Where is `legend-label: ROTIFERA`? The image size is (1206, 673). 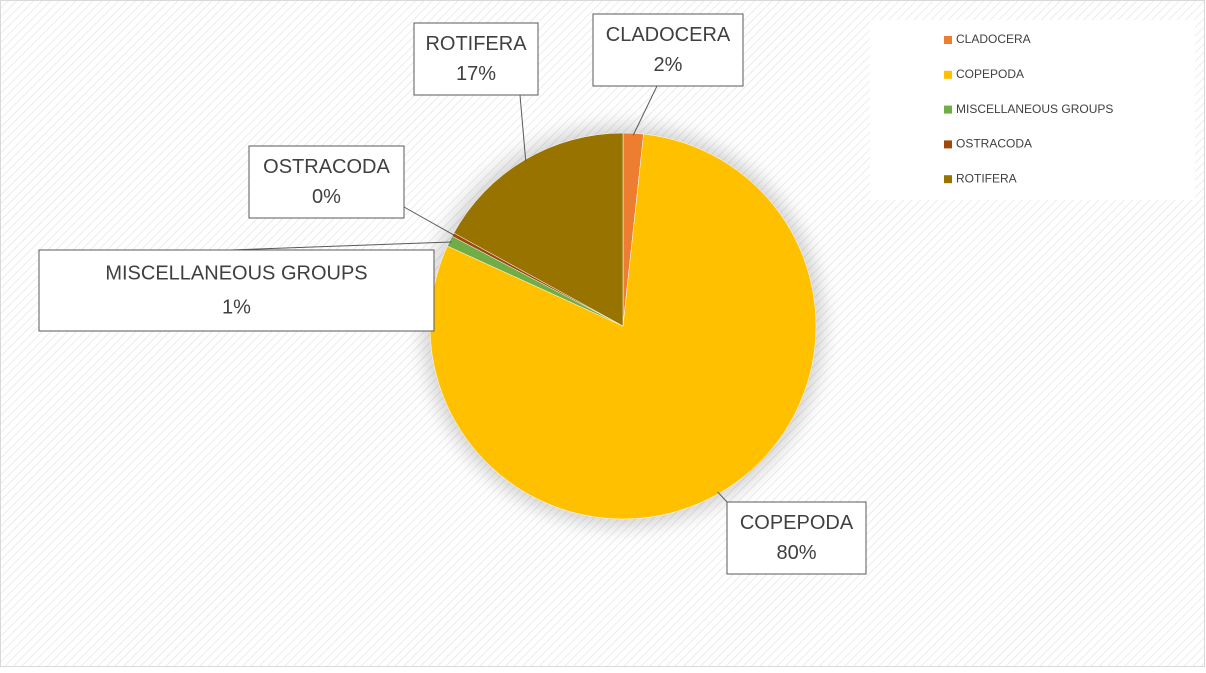
legend-label: ROTIFERA is located at coordinates (986, 178).